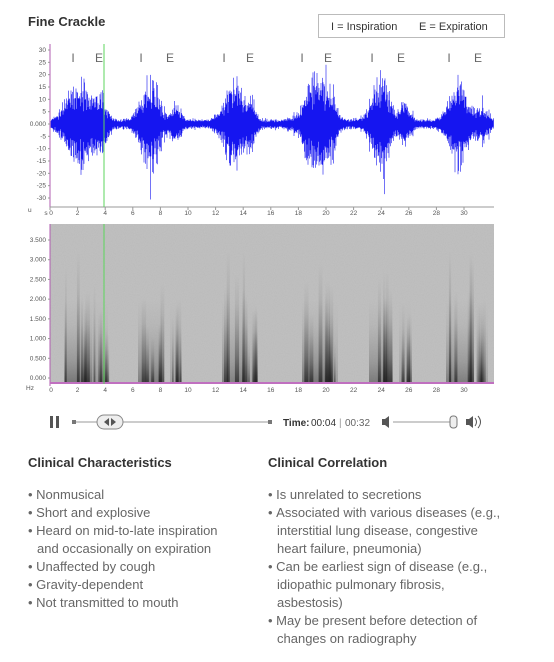 Image resolution: width=554 pixels, height=662 pixels. Describe the element at coordinates (473, 422) in the screenshot. I see `volume-max` at that location.